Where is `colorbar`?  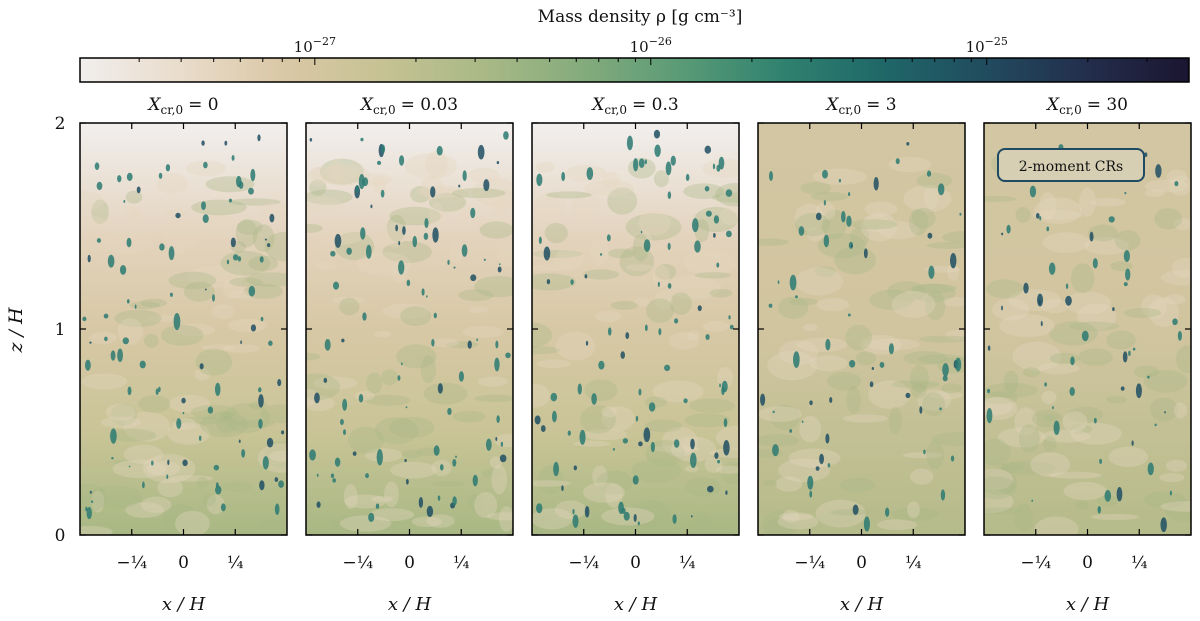 colorbar is located at coordinates (634, 70).